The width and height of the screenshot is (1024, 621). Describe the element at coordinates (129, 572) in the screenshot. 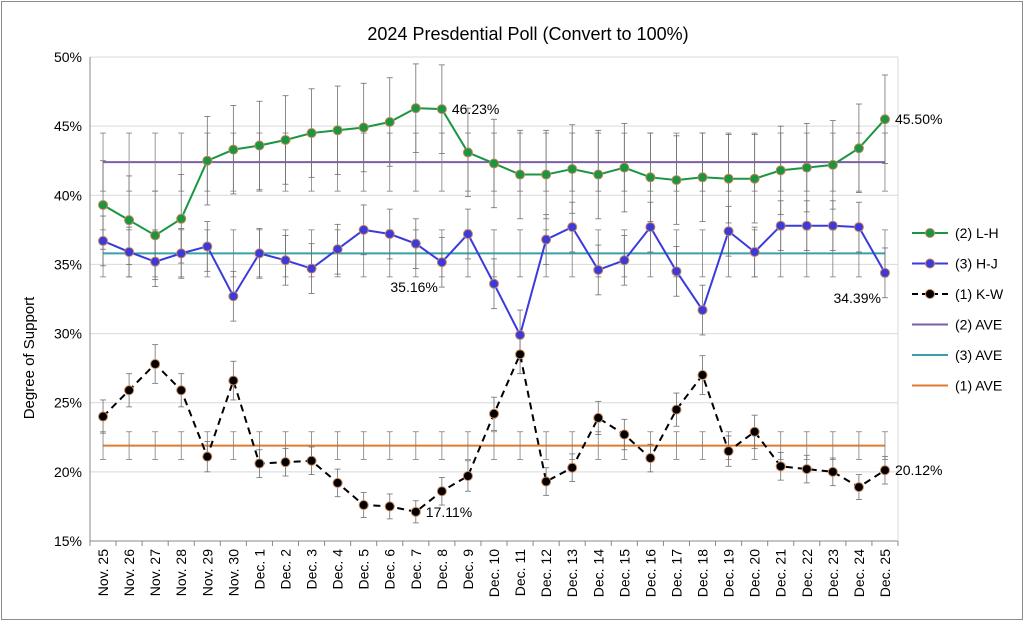

I see `x-tick-label: Nov. 26` at that location.